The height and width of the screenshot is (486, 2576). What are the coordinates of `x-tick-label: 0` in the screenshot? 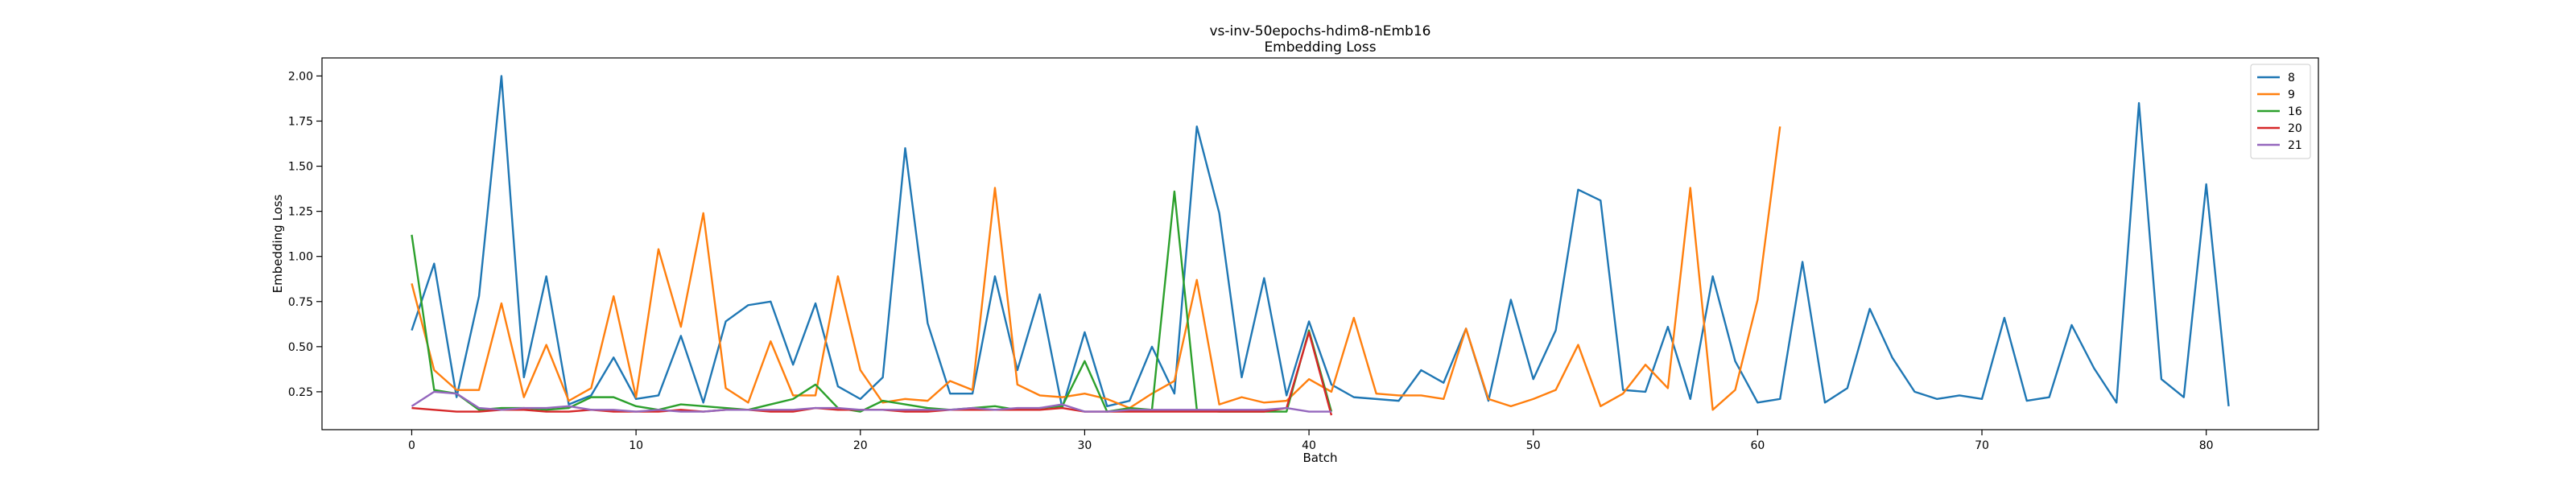 It's located at (411, 445).